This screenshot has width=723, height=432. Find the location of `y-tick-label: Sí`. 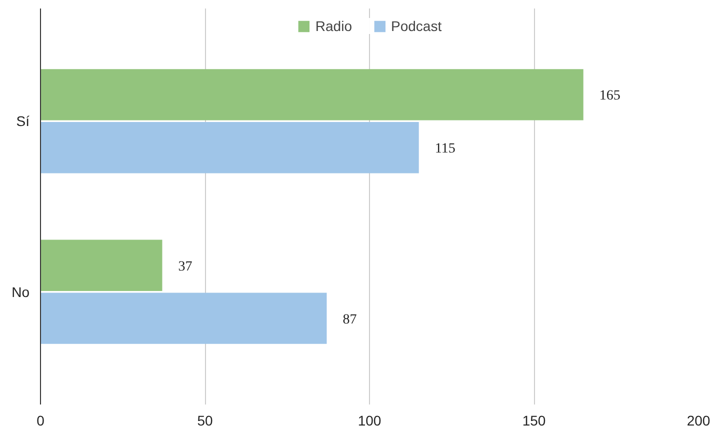

y-tick-label: Sí is located at coordinates (23, 121).